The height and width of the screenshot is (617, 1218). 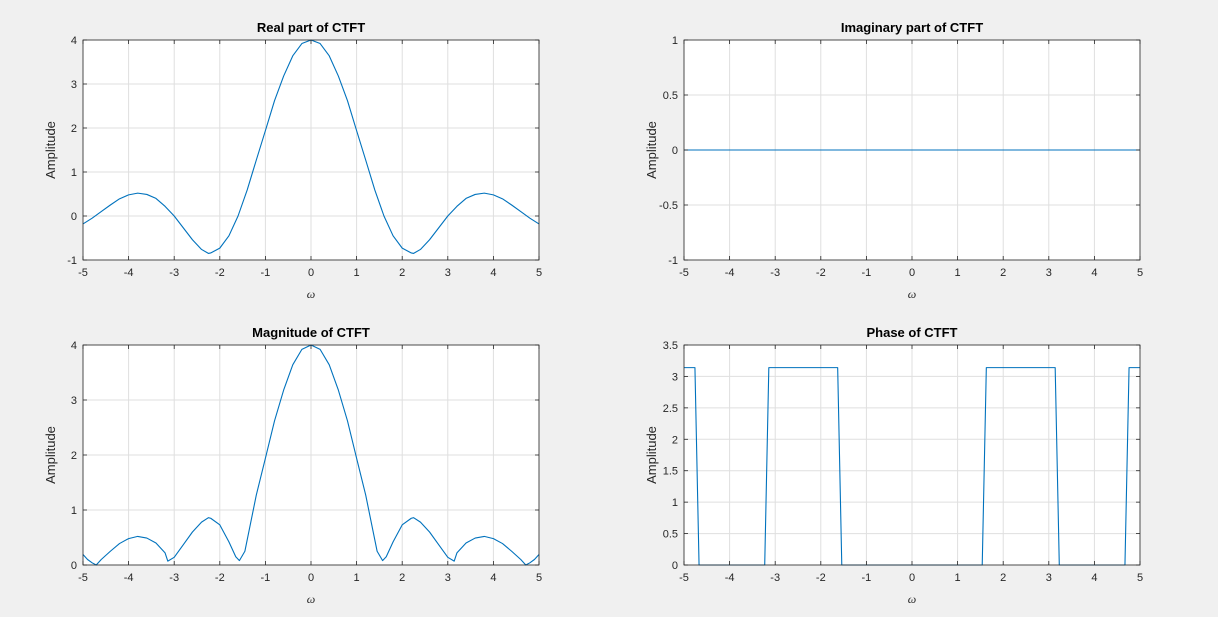 I want to click on y-tick-label: 3.5, so click(x=670, y=346).